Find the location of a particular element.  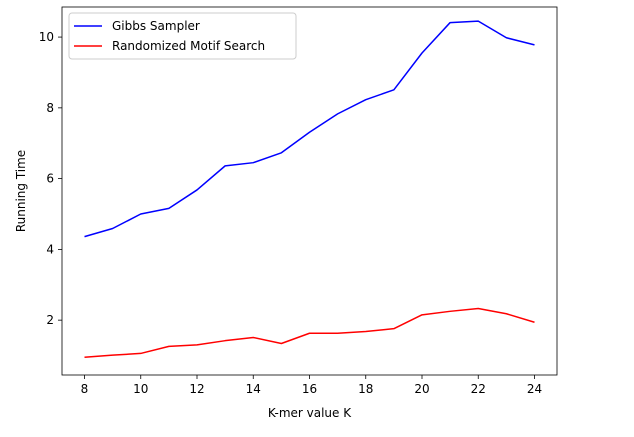

legend-label-1: Randomized Motif Search is located at coordinates (188, 46).